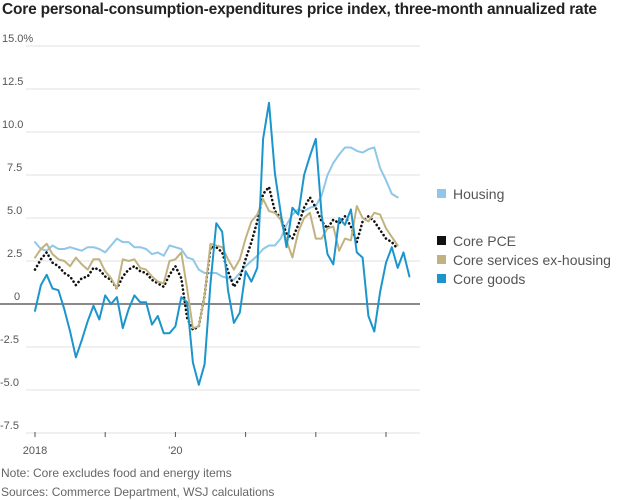 This screenshot has width=620, height=500. Describe the element at coordinates (17, 39) in the screenshot. I see `y-tick-label: 15.0%` at that location.